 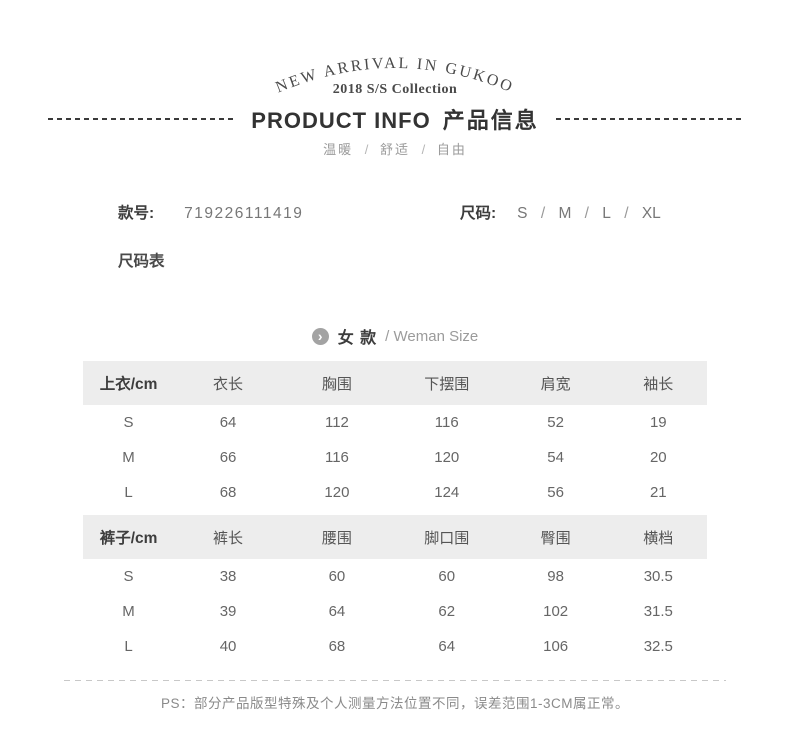 I want to click on table-column-header: 肩宽, so click(x=555, y=383).